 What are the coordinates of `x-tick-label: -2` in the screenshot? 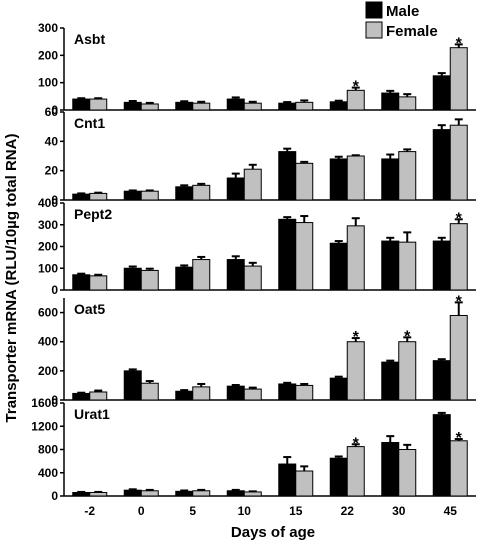 It's located at (89, 511).